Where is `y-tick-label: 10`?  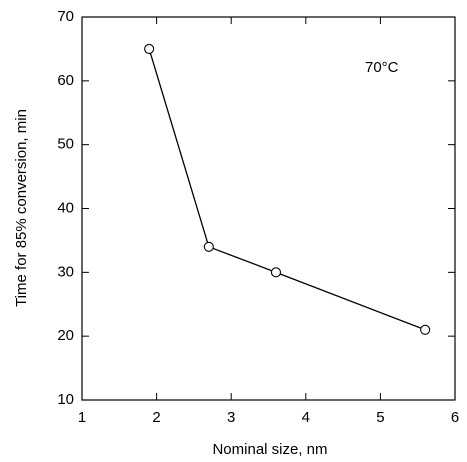 y-tick-label: 10 is located at coordinates (65, 399).